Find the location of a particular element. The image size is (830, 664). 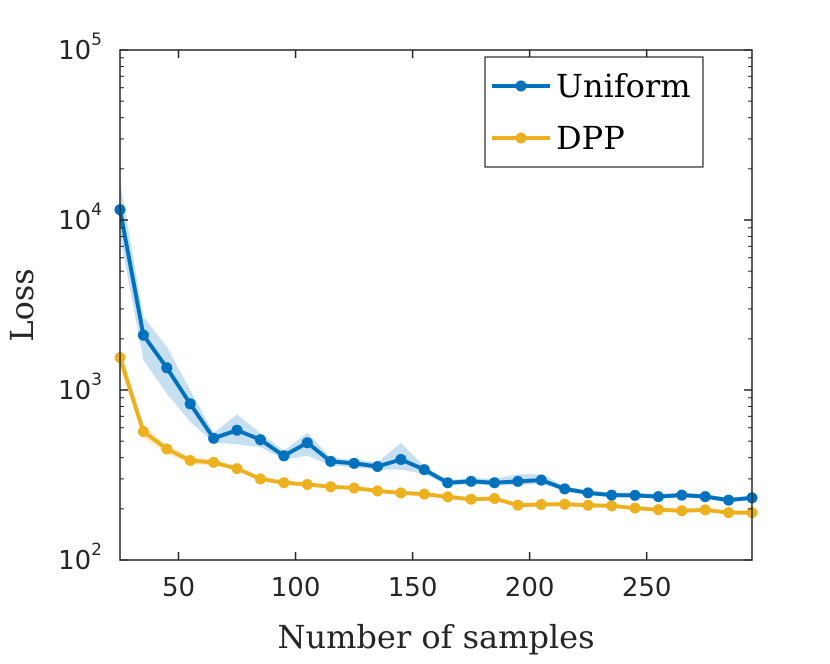

legend-marker-dpp is located at coordinates (521, 138).